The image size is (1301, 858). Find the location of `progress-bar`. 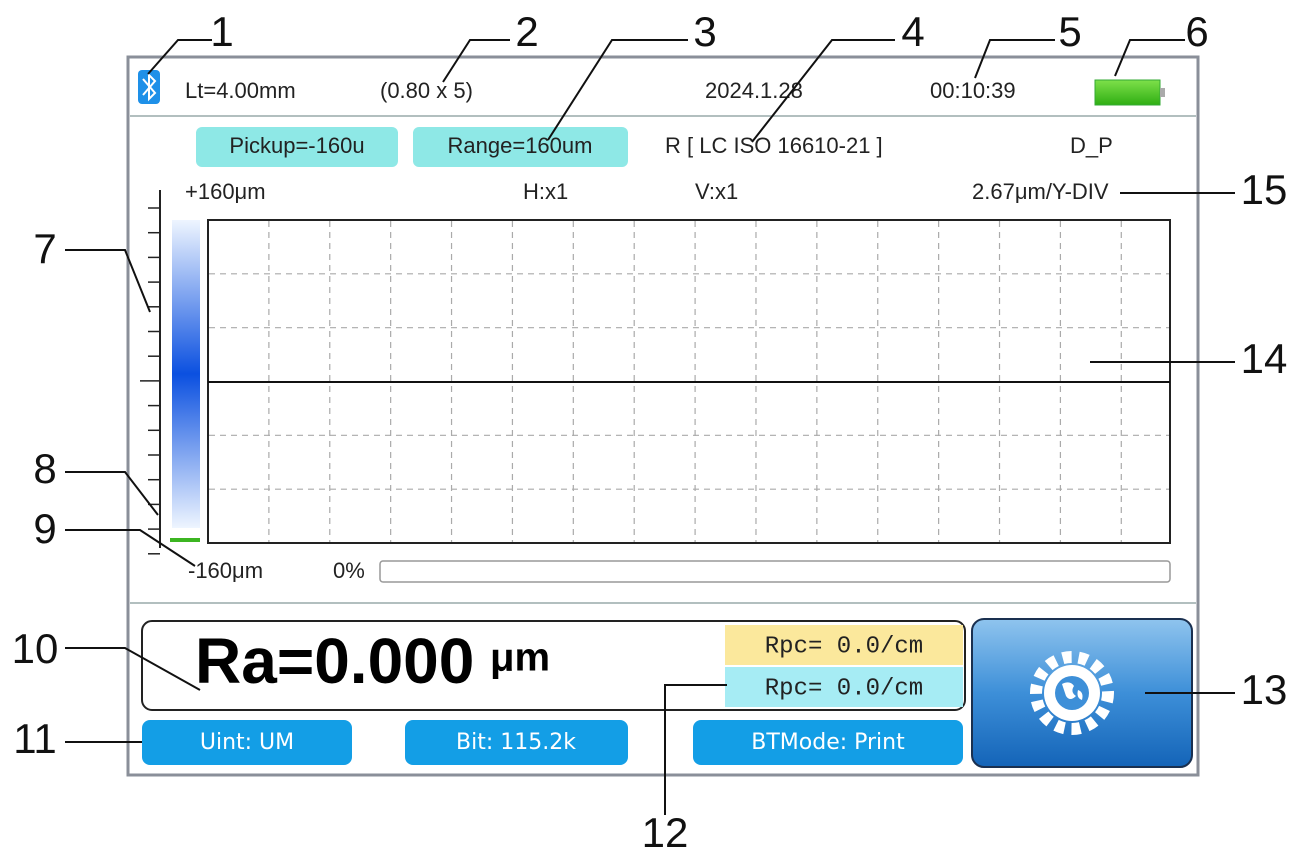

progress-bar is located at coordinates (775, 571).